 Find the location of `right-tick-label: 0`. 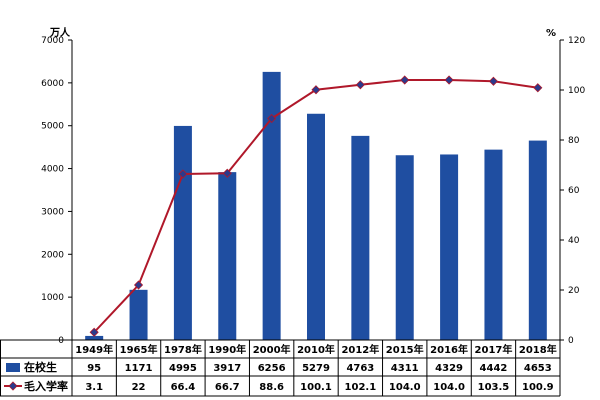

right-tick-label: 0 is located at coordinates (571, 341).